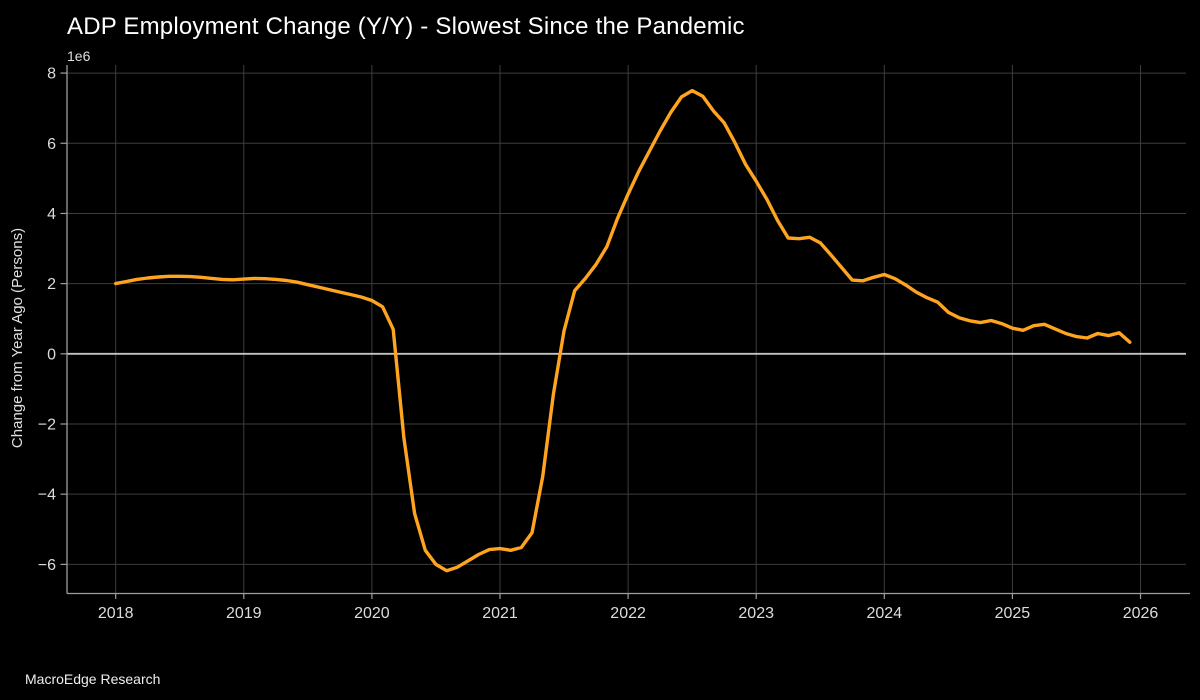  Describe the element at coordinates (51, 284) in the screenshot. I see `y-tick-label: 2` at that location.